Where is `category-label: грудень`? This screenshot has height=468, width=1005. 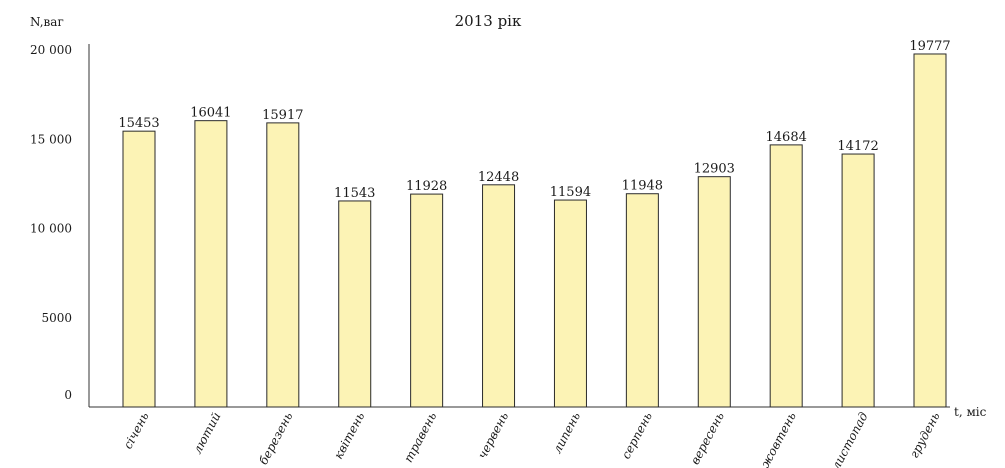 category-label: грудень is located at coordinates (925, 435).